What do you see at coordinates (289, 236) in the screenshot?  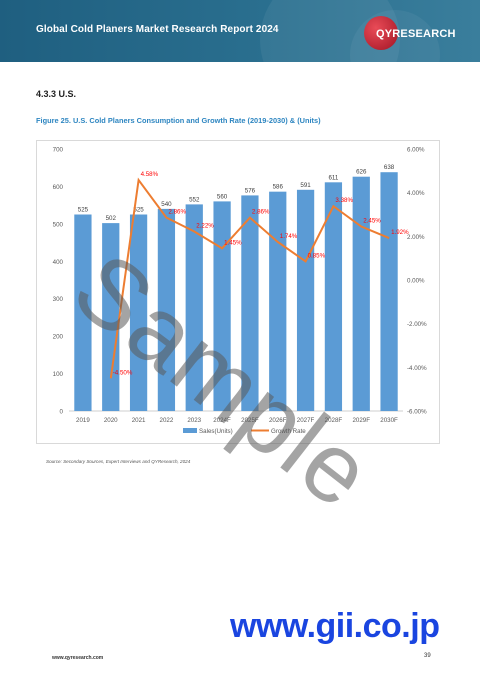 I see `growth-rate-label: 1.74%` at bounding box center [289, 236].